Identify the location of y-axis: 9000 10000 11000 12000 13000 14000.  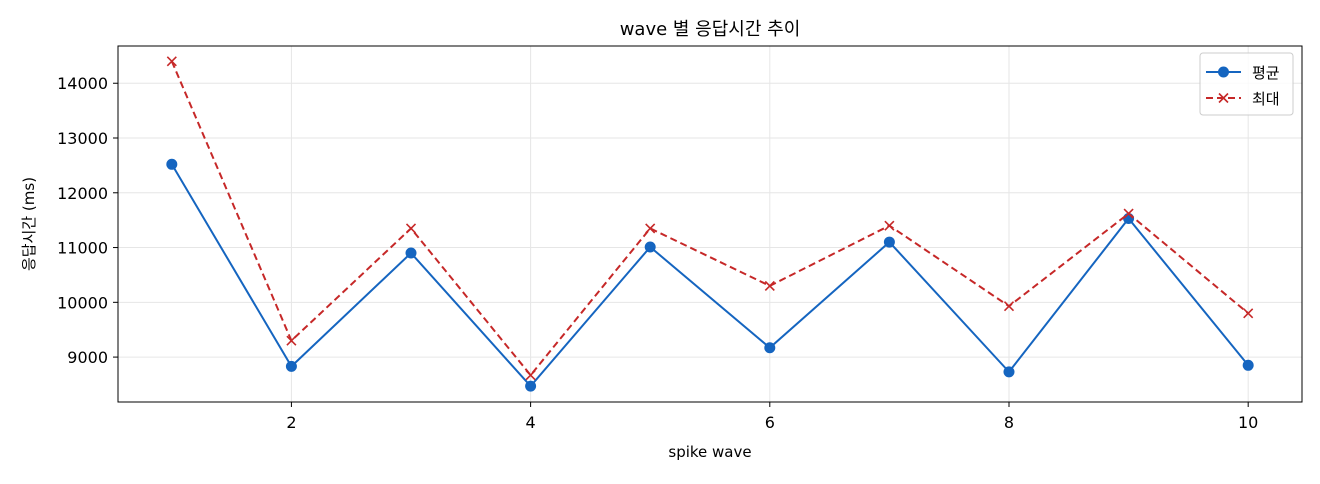
(87, 220).